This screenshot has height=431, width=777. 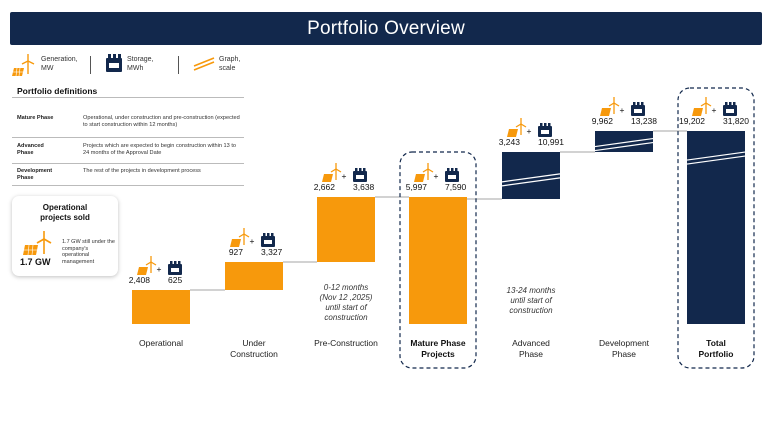 What do you see at coordinates (531, 354) in the screenshot?
I see `category-label: Phase` at bounding box center [531, 354].